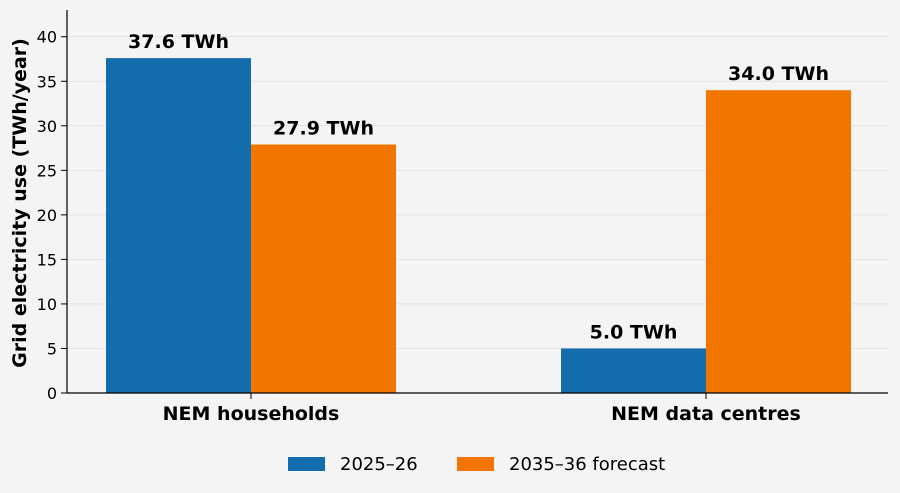 Image resolution: width=900 pixels, height=493 pixels. What do you see at coordinates (52, 348) in the screenshot?
I see `y-tick-label: 5` at bounding box center [52, 348].